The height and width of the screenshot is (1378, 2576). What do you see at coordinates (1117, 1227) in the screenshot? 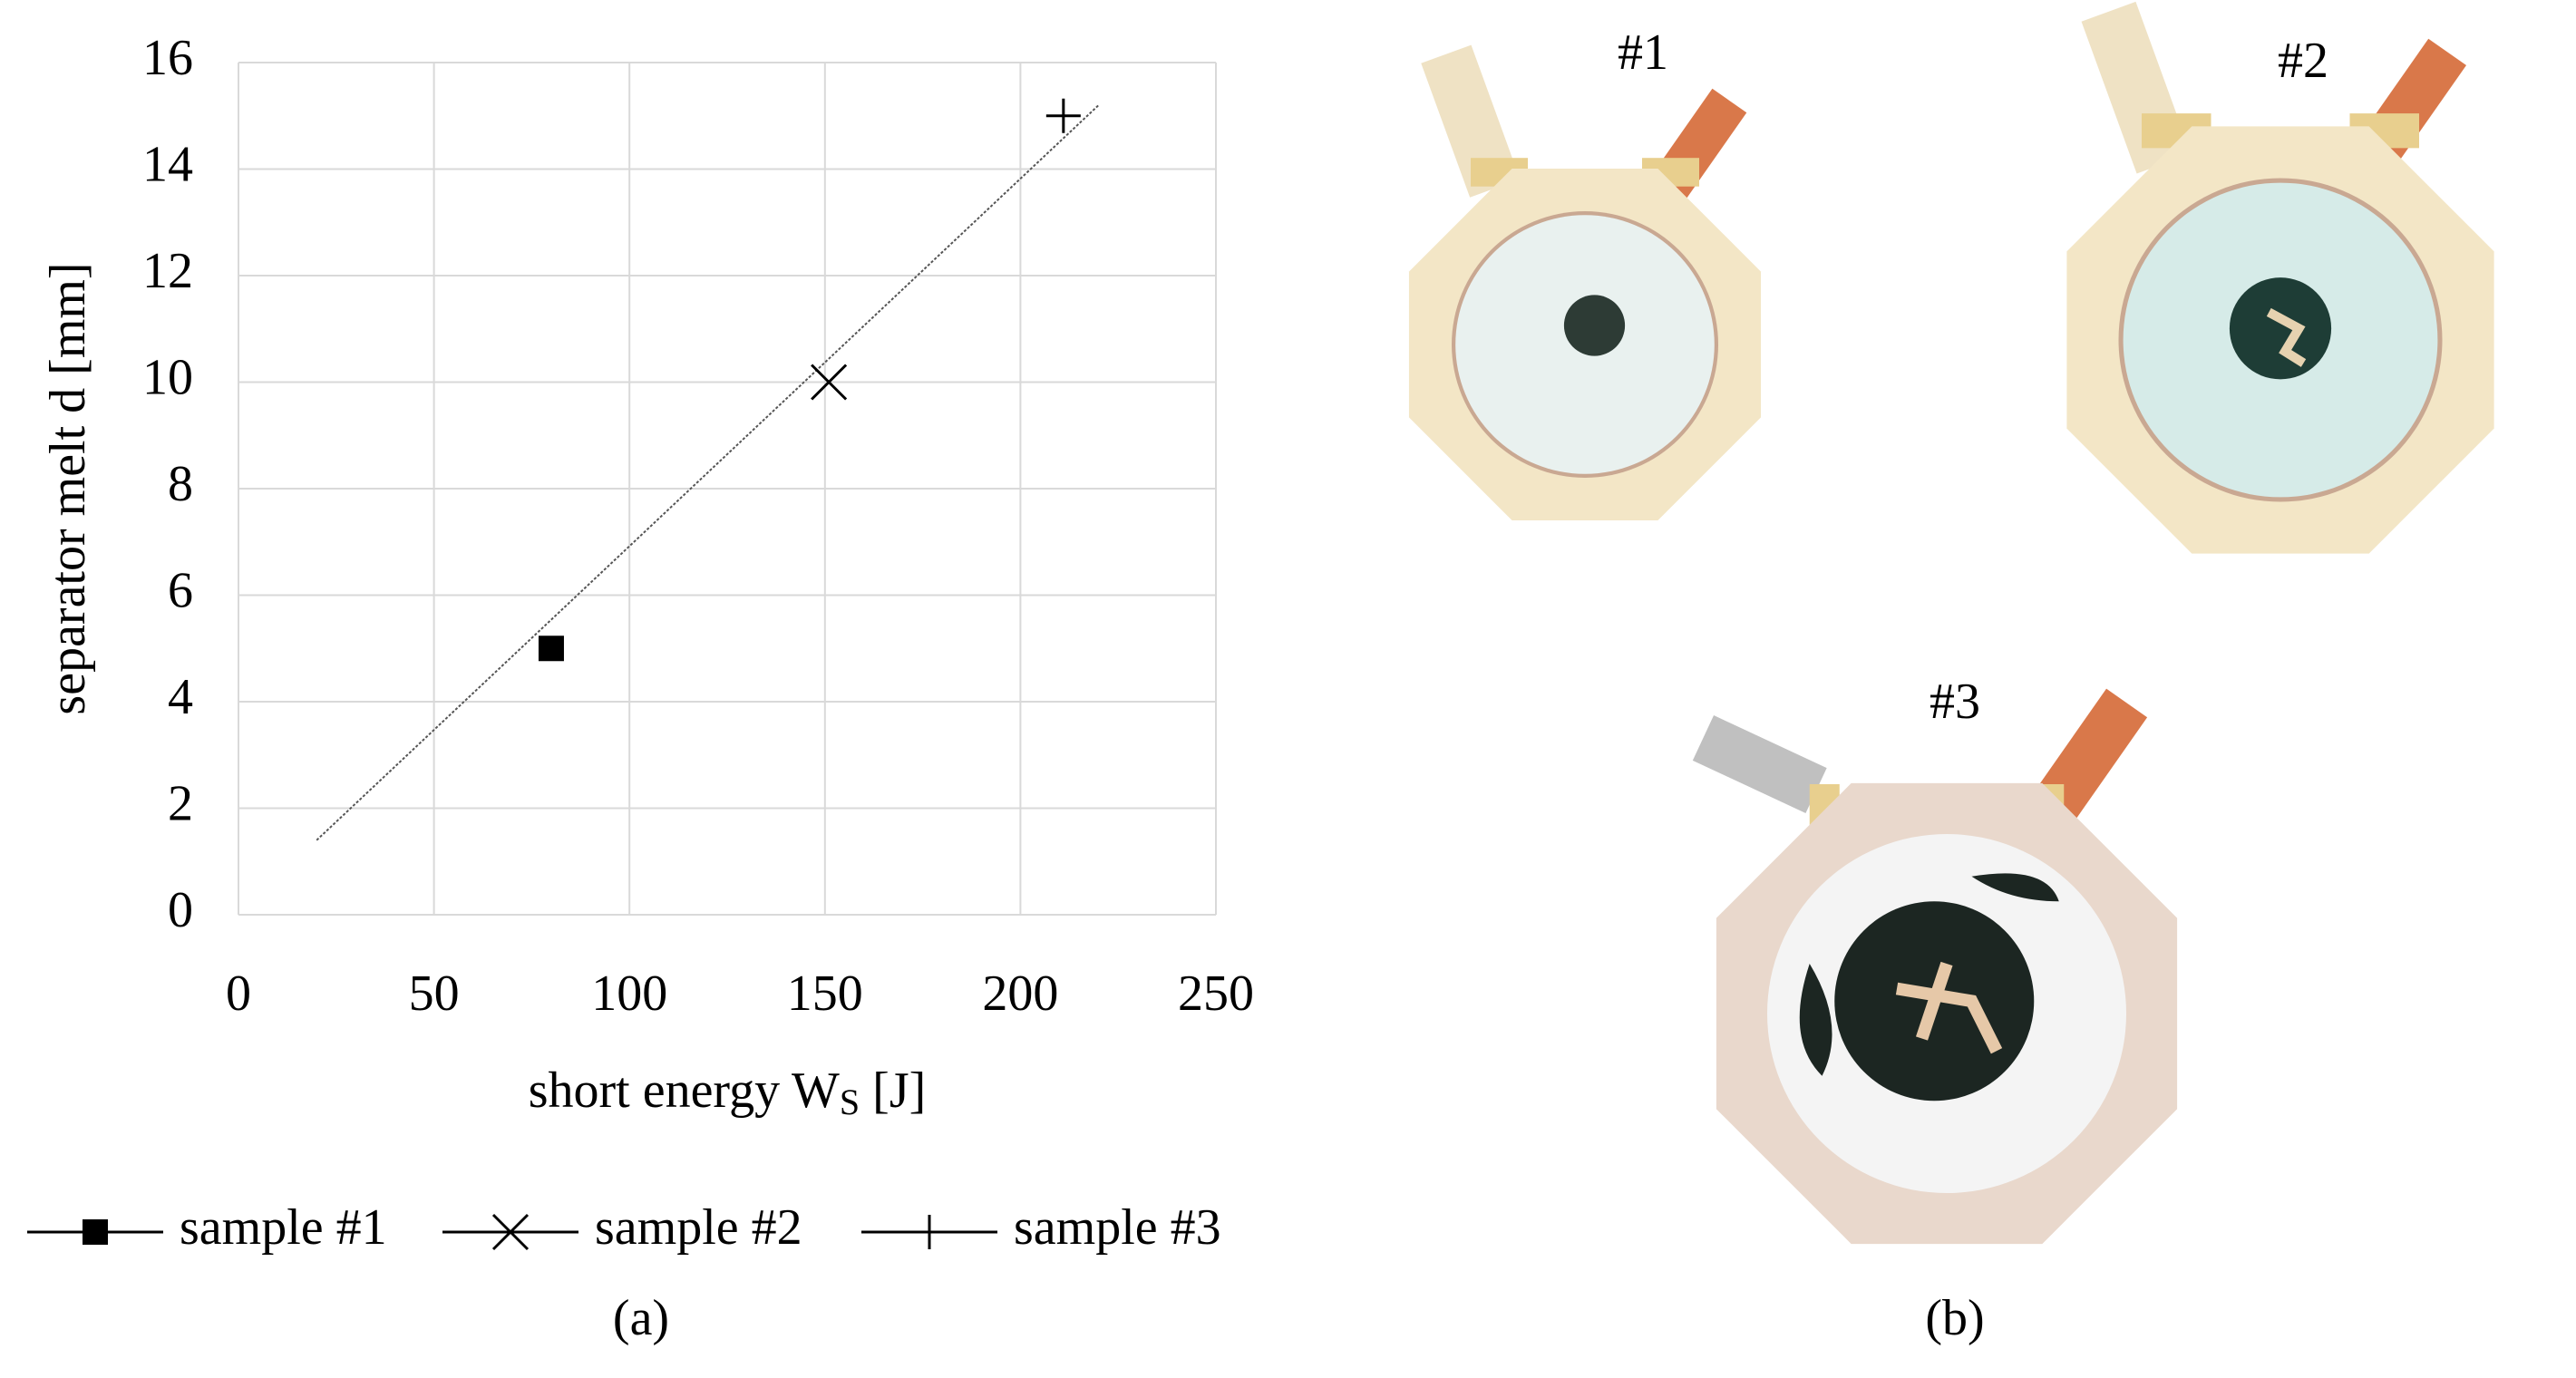
I see `legend-label: sample #3` at bounding box center [1117, 1227].